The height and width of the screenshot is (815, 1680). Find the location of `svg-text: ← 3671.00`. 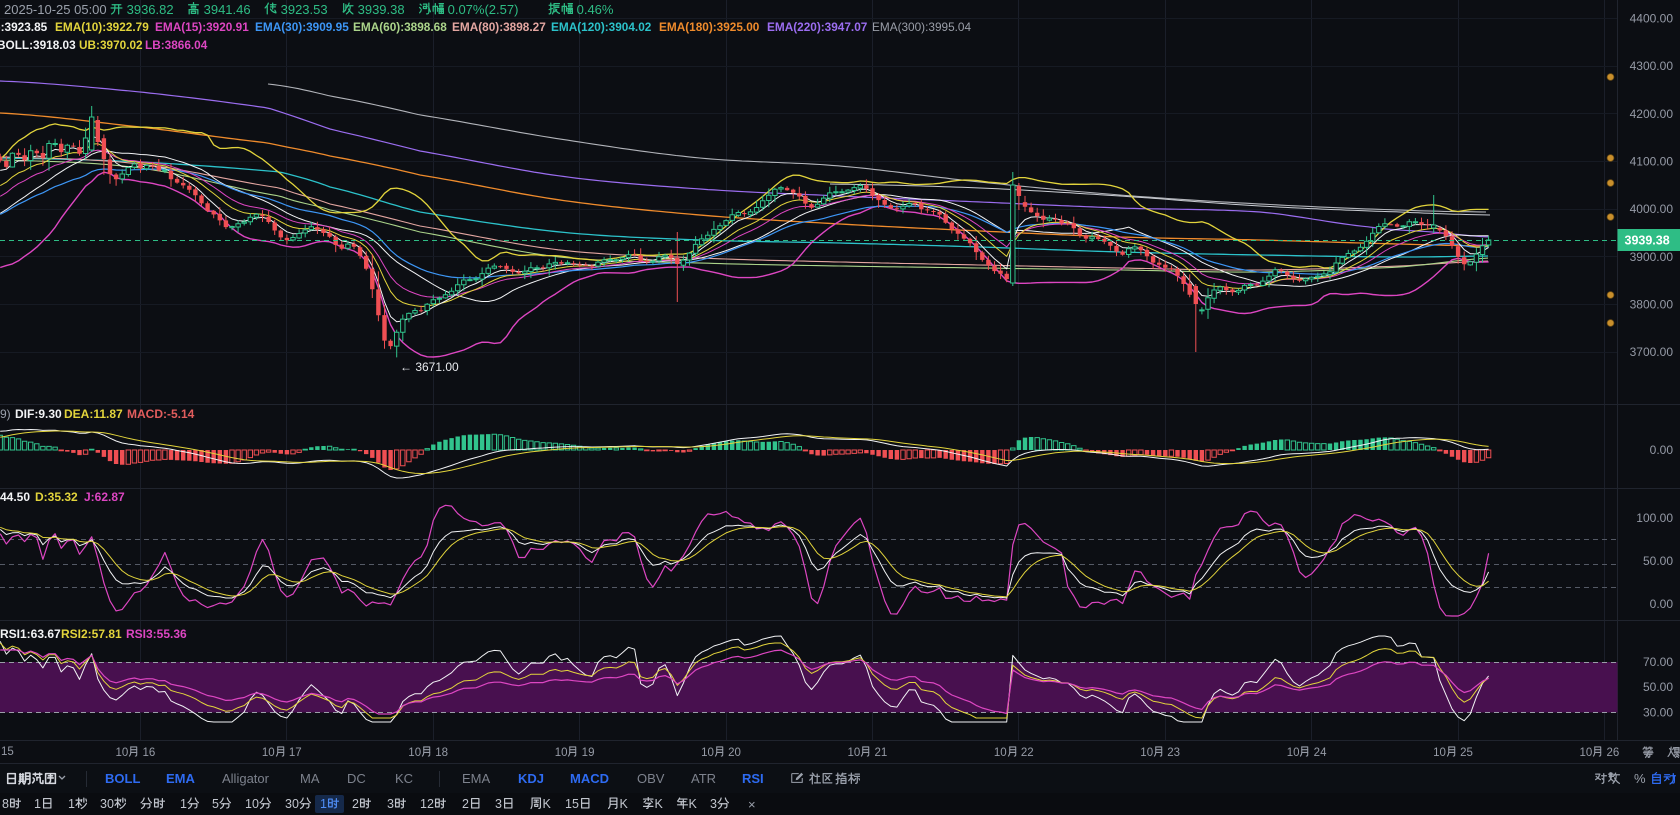

svg-text: ← 3671.00 is located at coordinates (429, 367).